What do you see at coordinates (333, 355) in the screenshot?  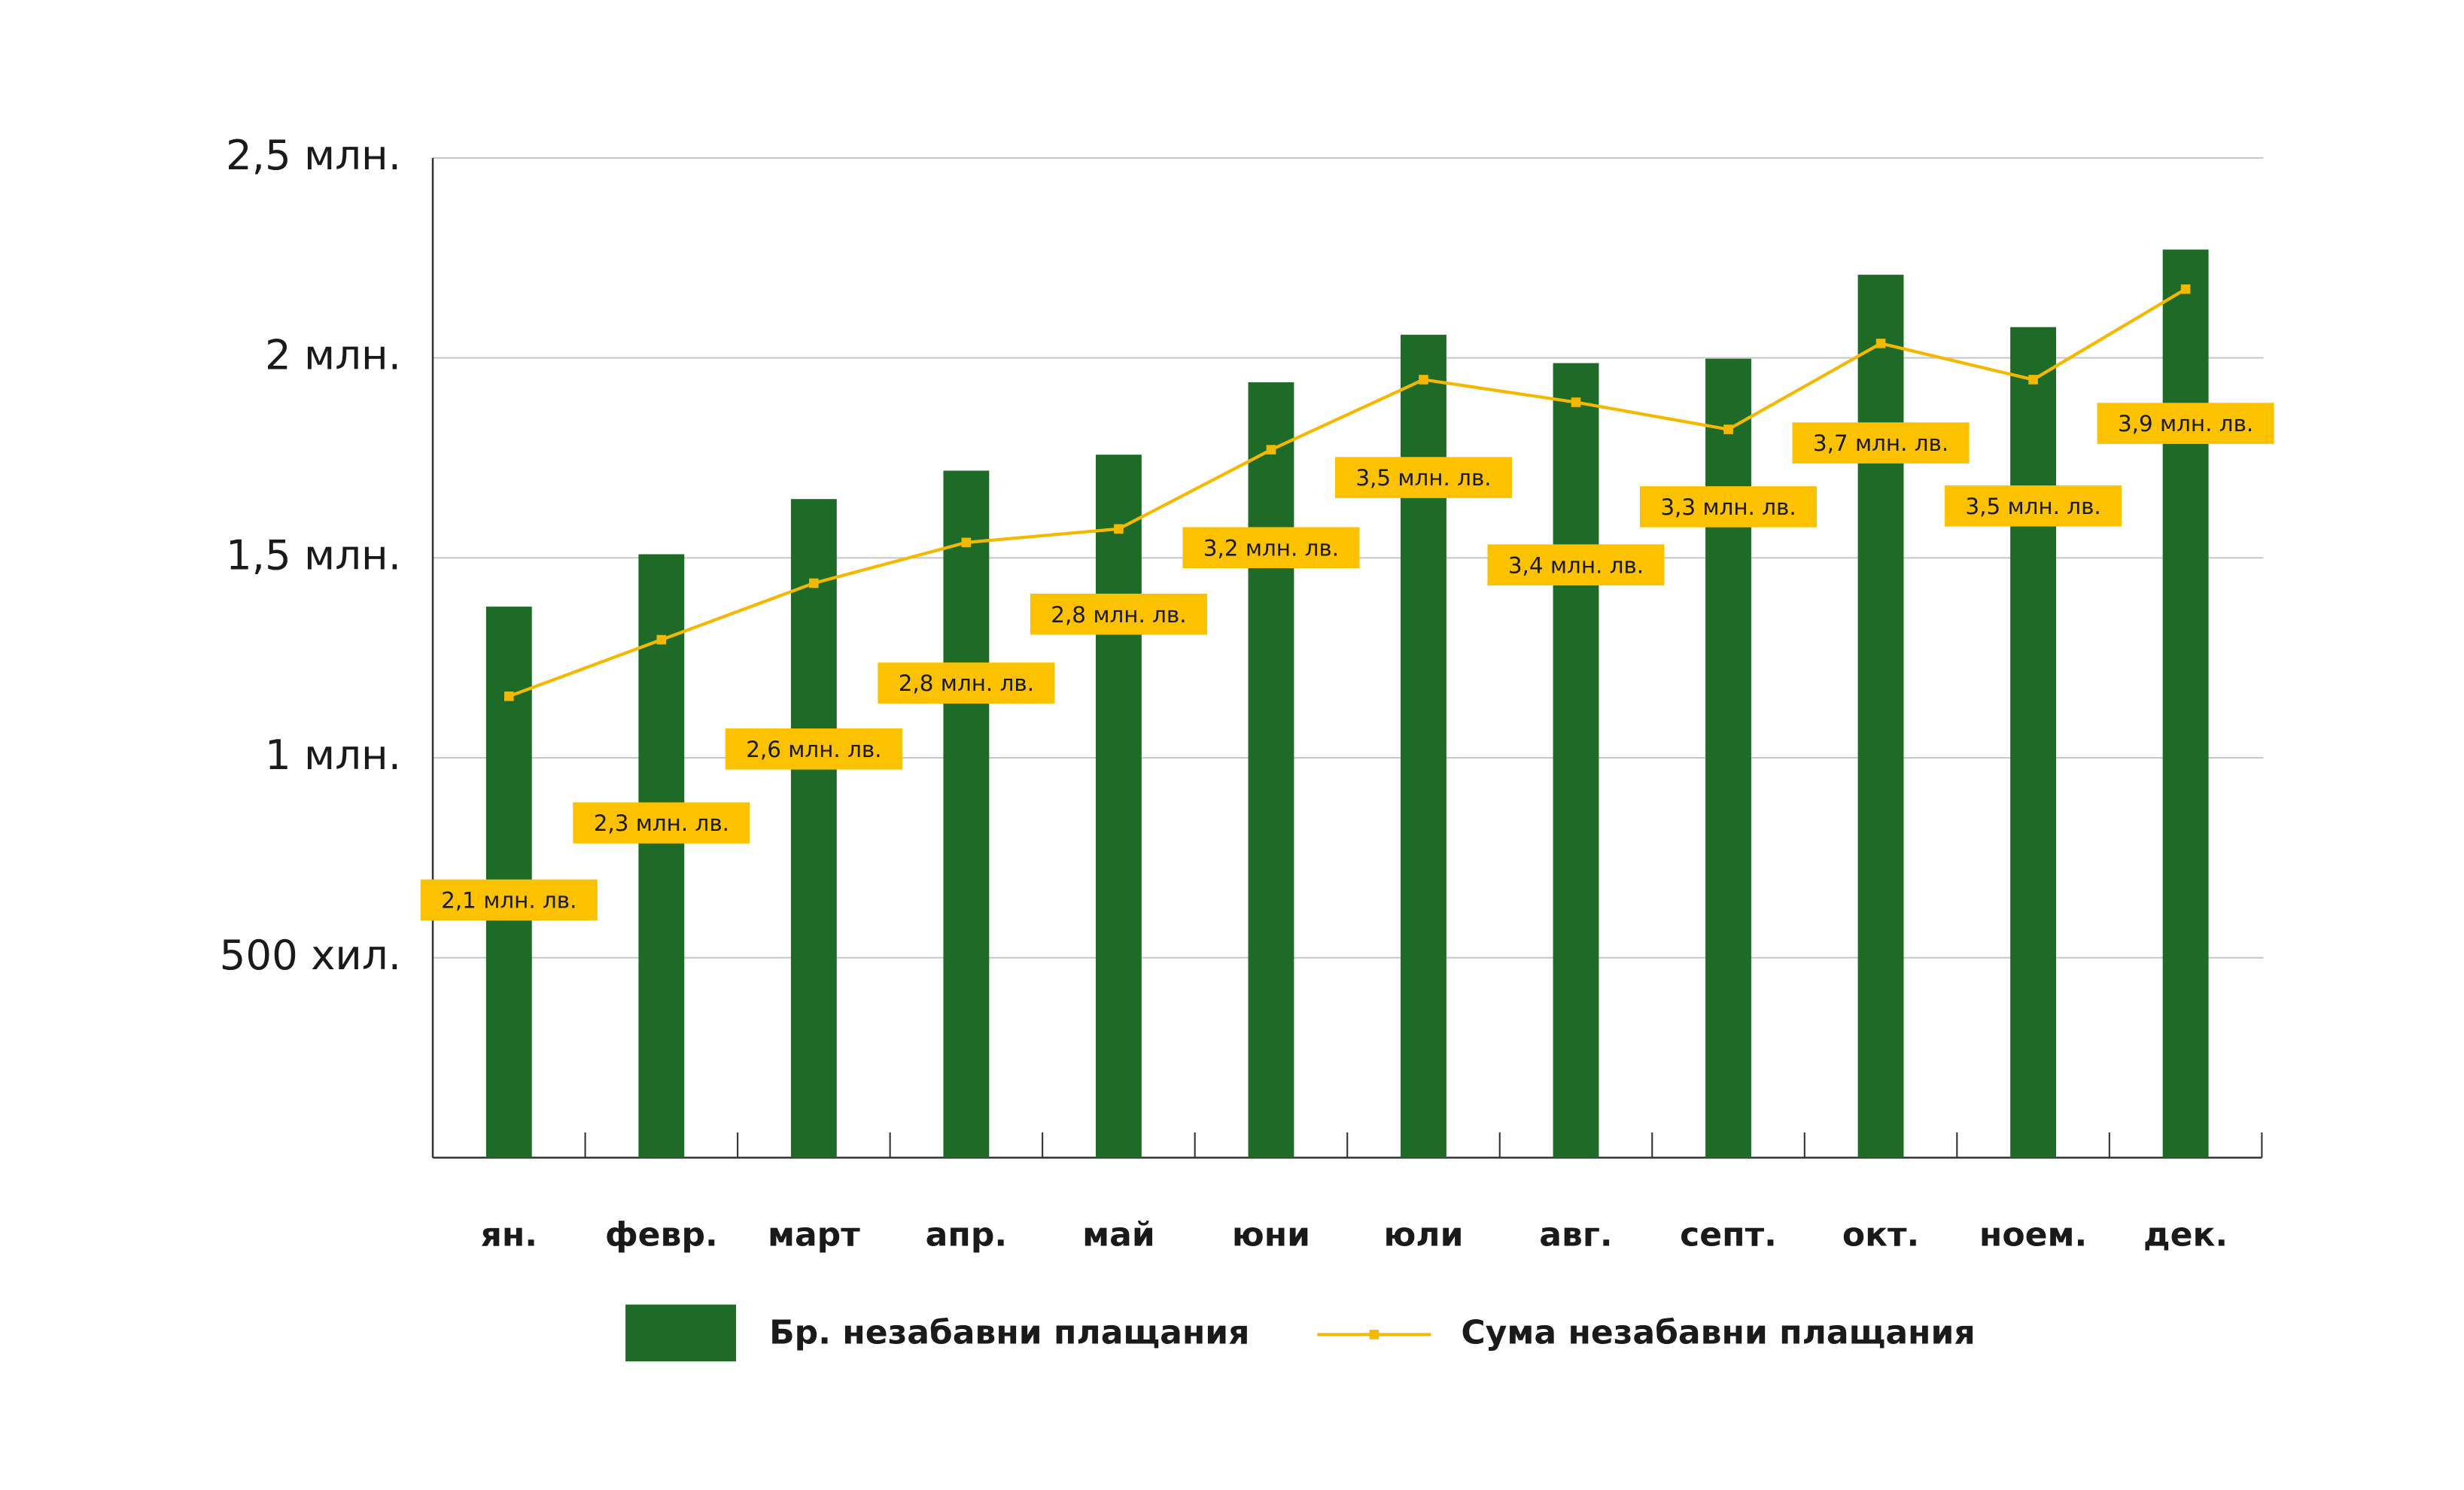 I see `y-tick-label: 2 млн.` at bounding box center [333, 355].